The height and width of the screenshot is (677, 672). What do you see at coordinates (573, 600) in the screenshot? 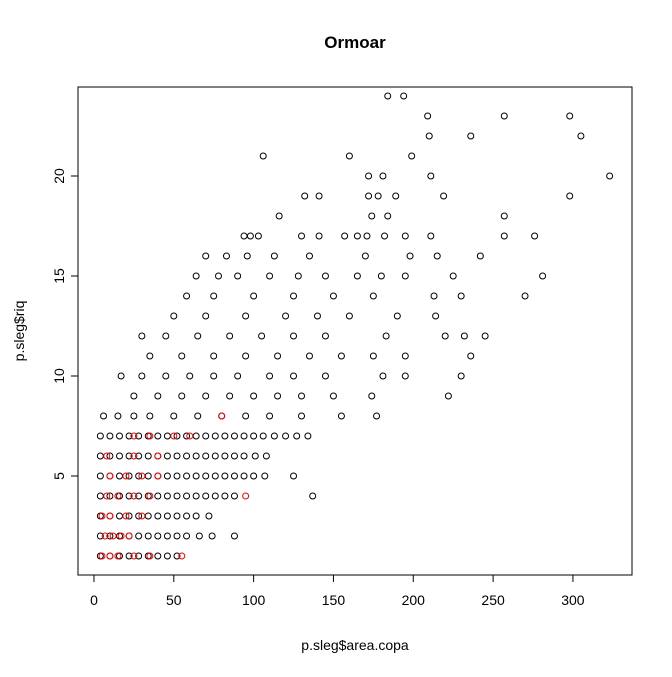
I see `x-tick-label: 300` at bounding box center [573, 600].